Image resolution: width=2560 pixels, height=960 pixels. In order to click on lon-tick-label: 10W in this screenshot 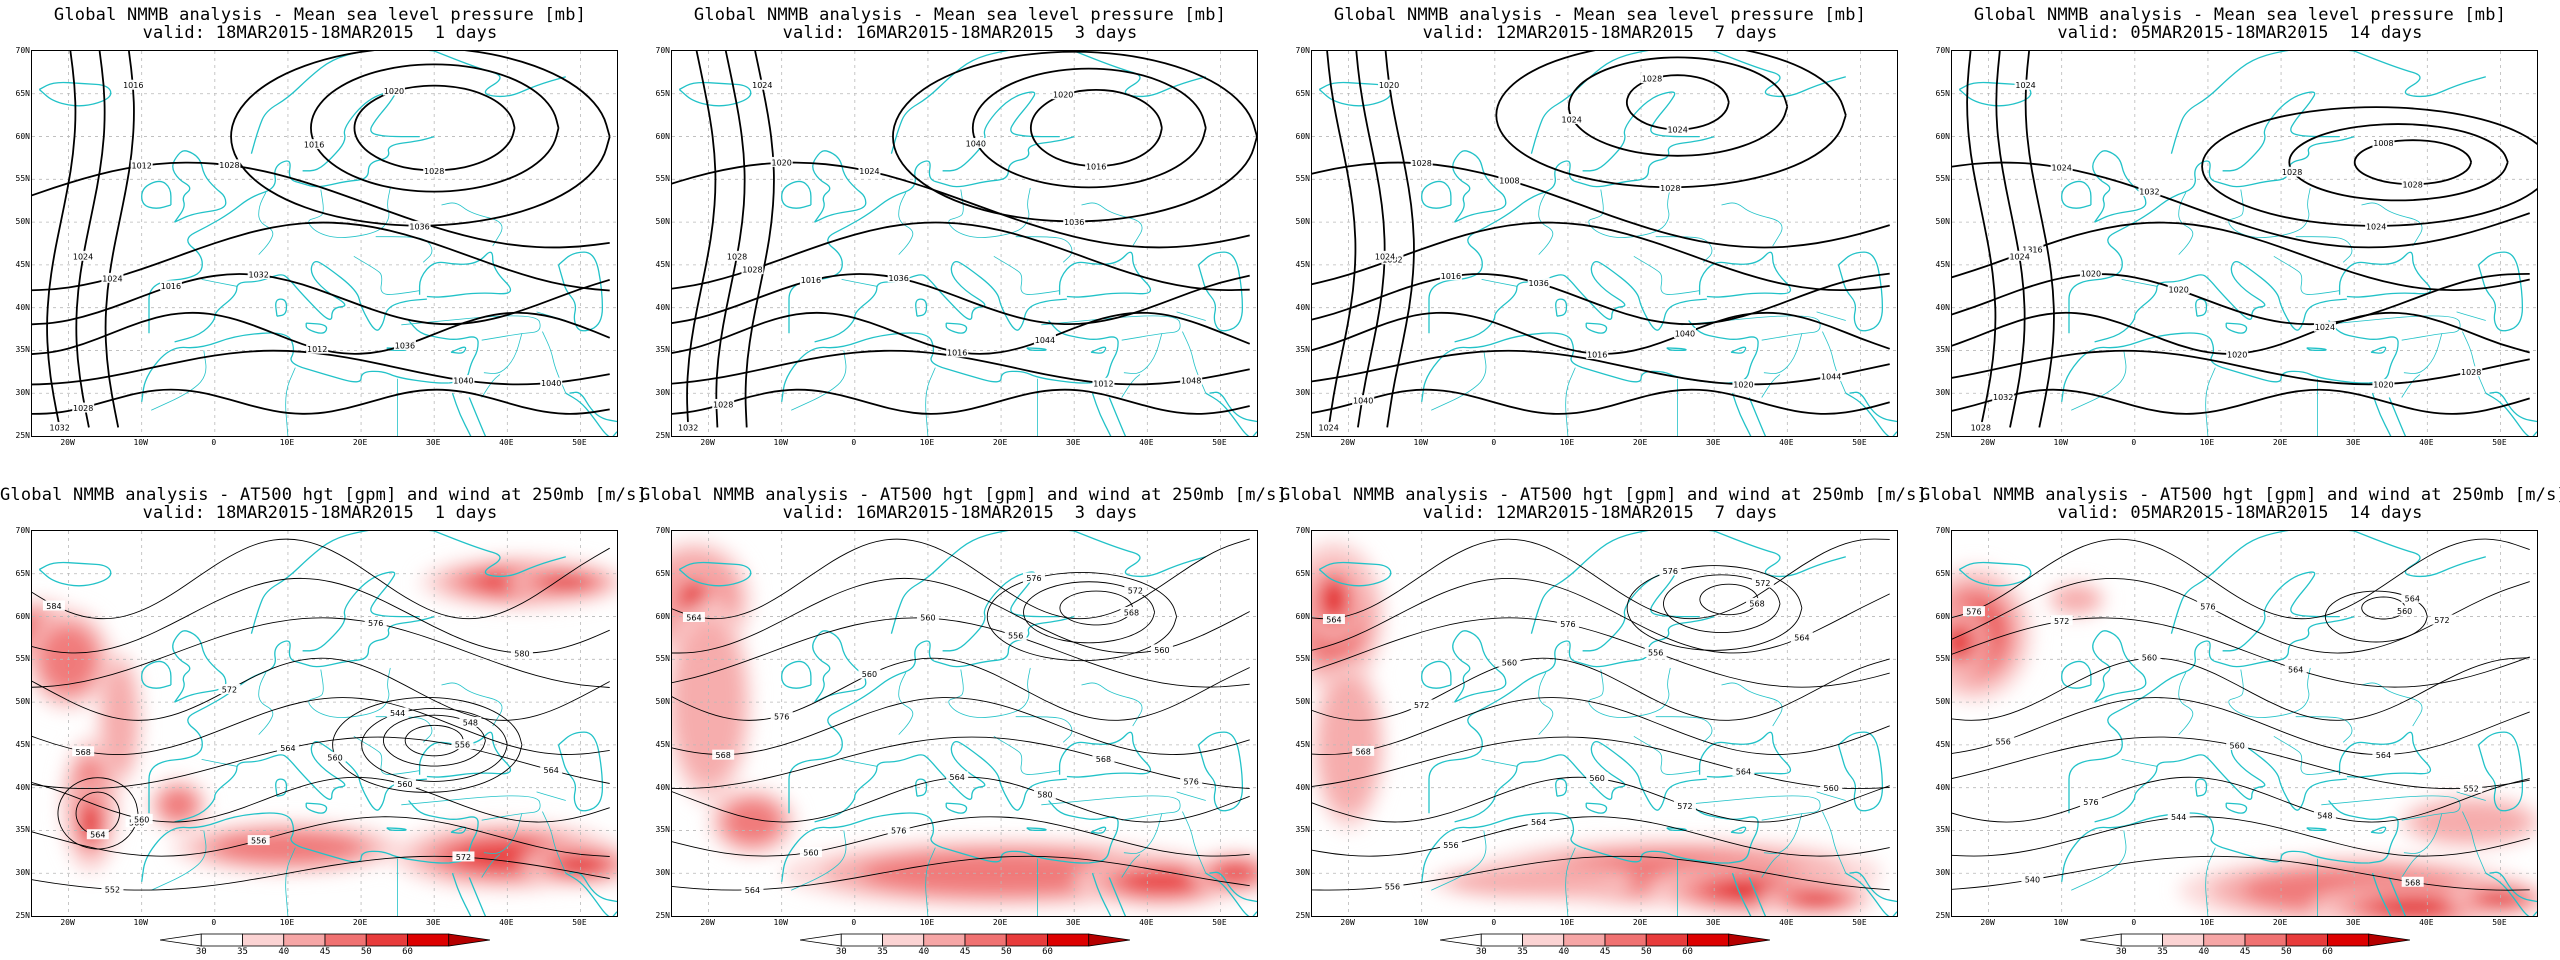, I will do `click(2060, 442)`.